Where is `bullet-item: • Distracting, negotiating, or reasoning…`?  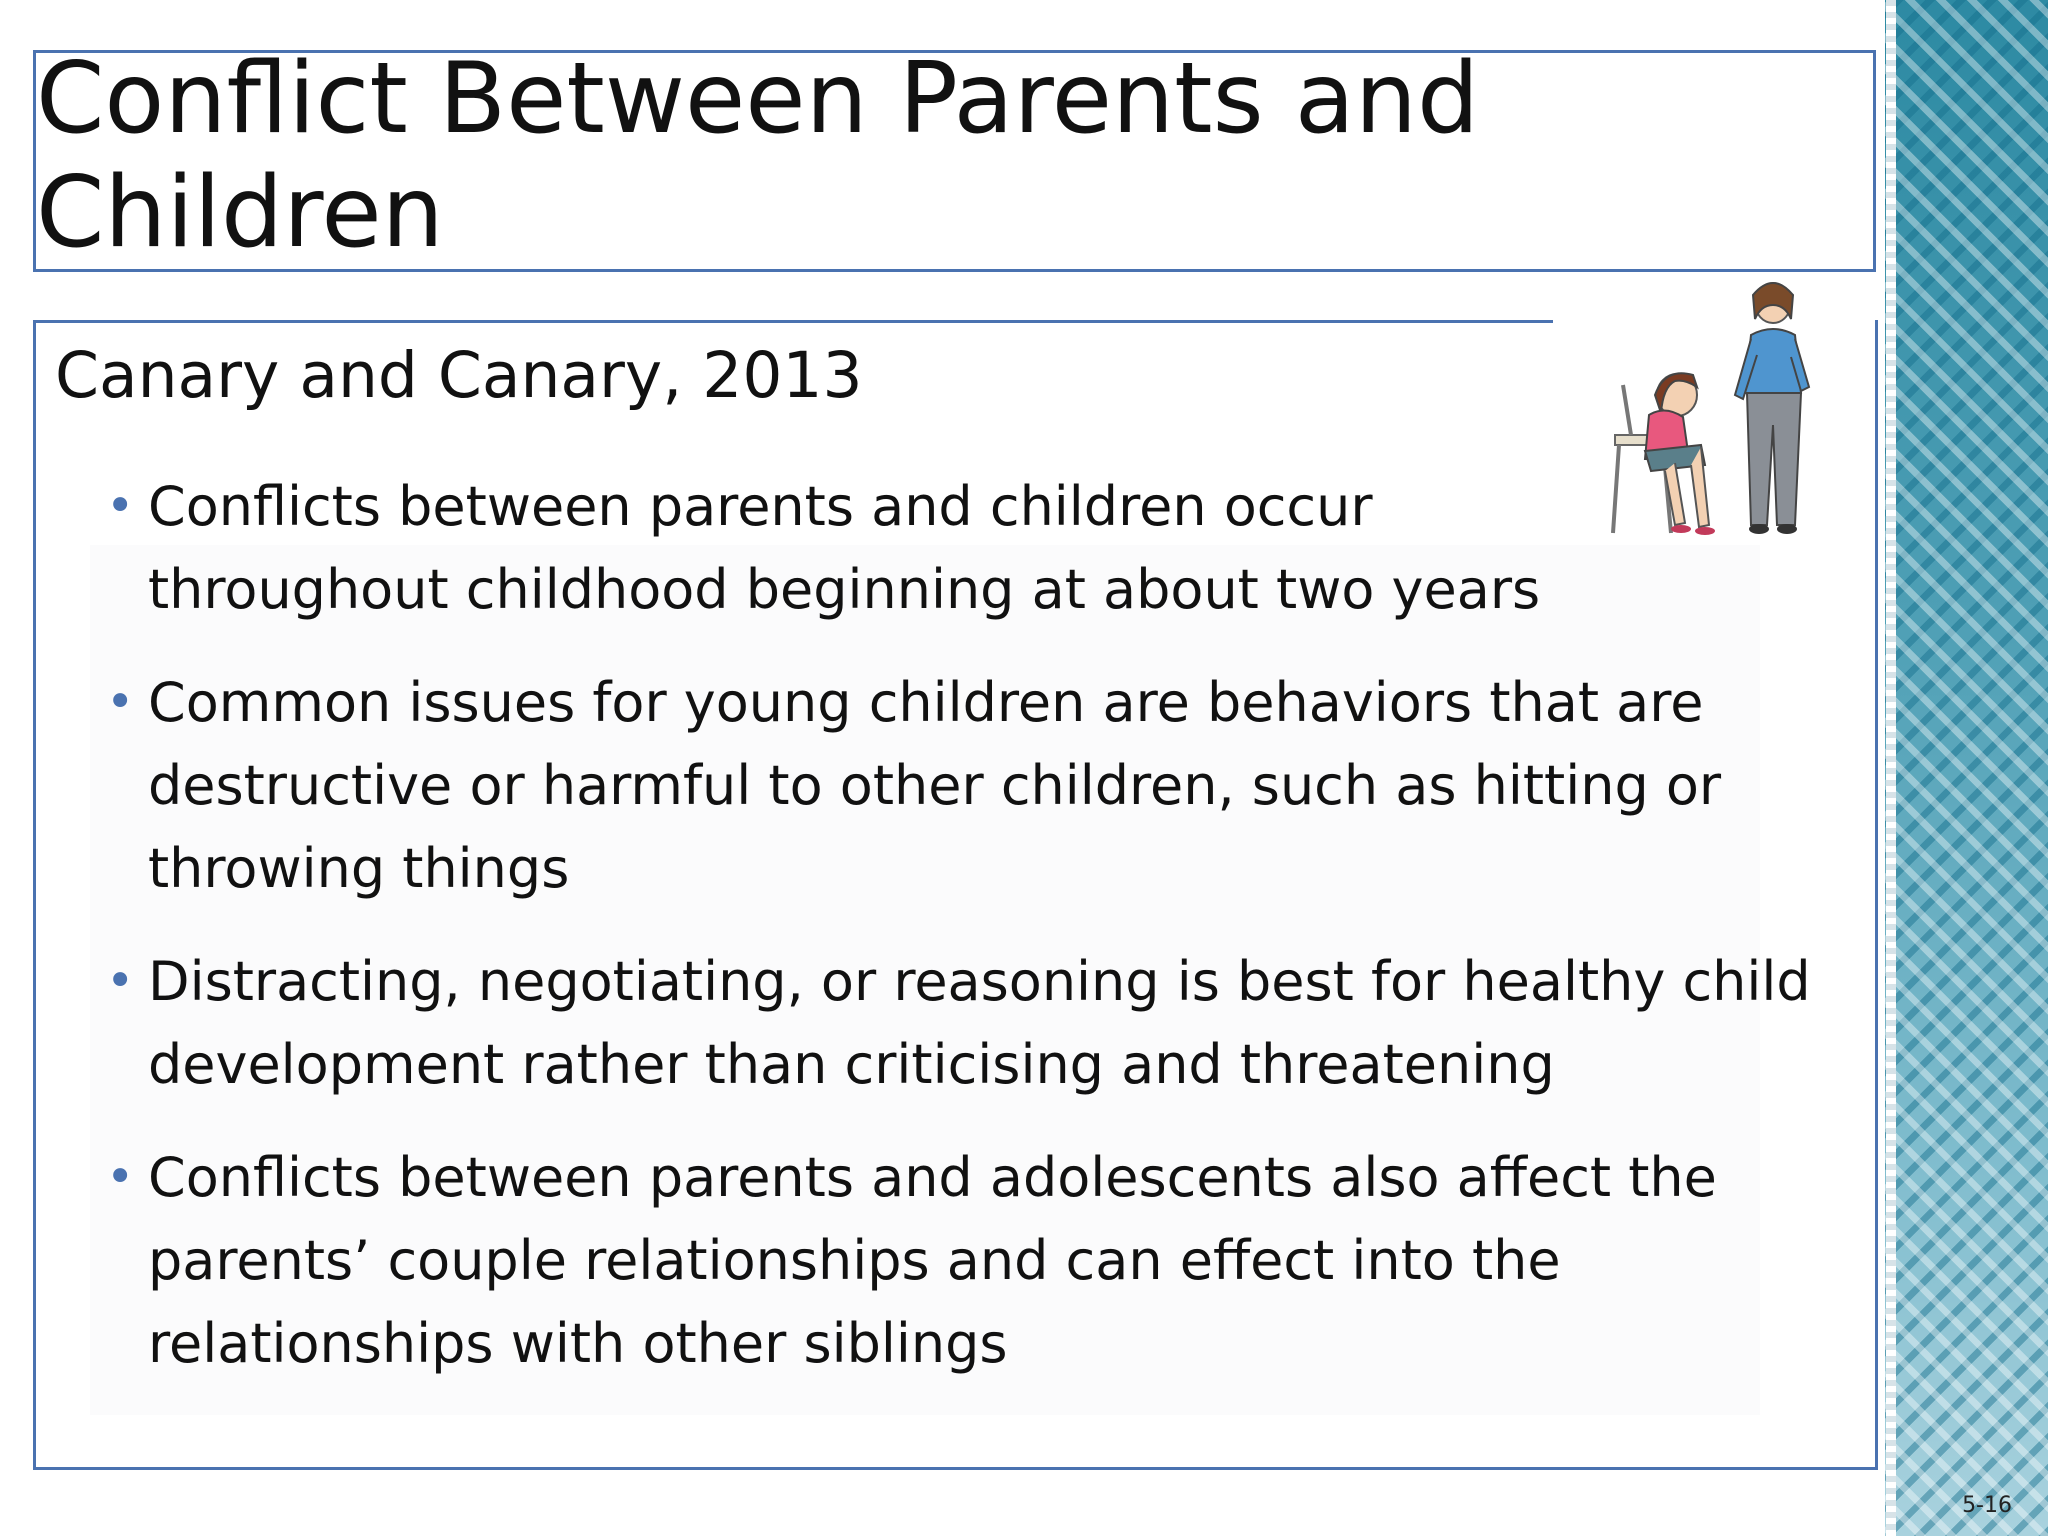 bullet-item: • Distracting, negotiating, or reasoning… is located at coordinates (970, 1023).